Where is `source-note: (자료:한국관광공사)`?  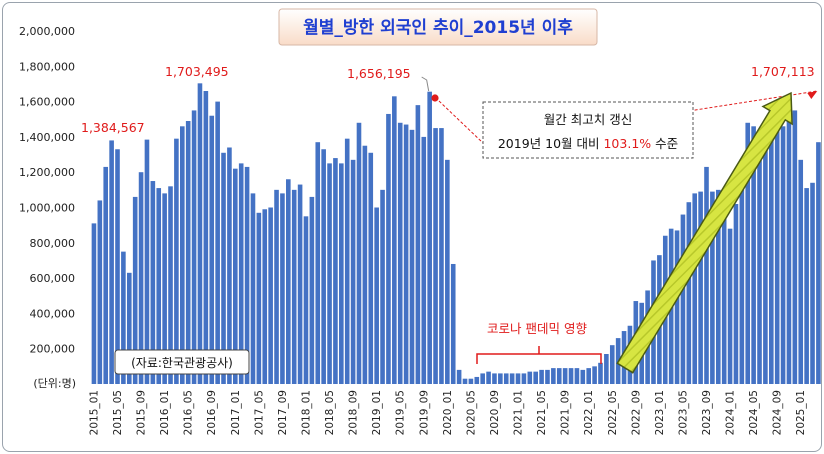 source-note: (자료:한국관광공사) is located at coordinates (182, 362).